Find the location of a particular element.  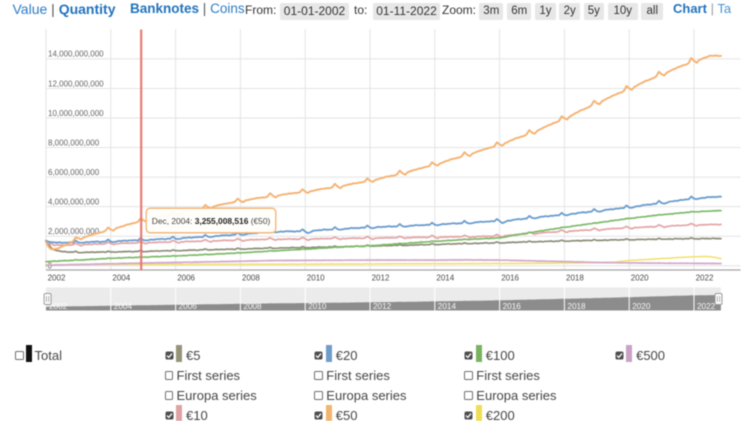

svg-text: 2,000,000,000 is located at coordinates (74, 231).